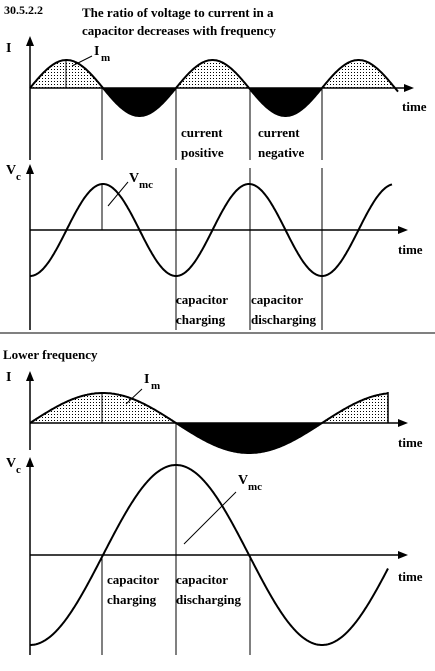 The width and height of the screenshot is (435, 671). Describe the element at coordinates (243, 480) in the screenshot. I see `lower-voltage-peak-label: V` at that location.